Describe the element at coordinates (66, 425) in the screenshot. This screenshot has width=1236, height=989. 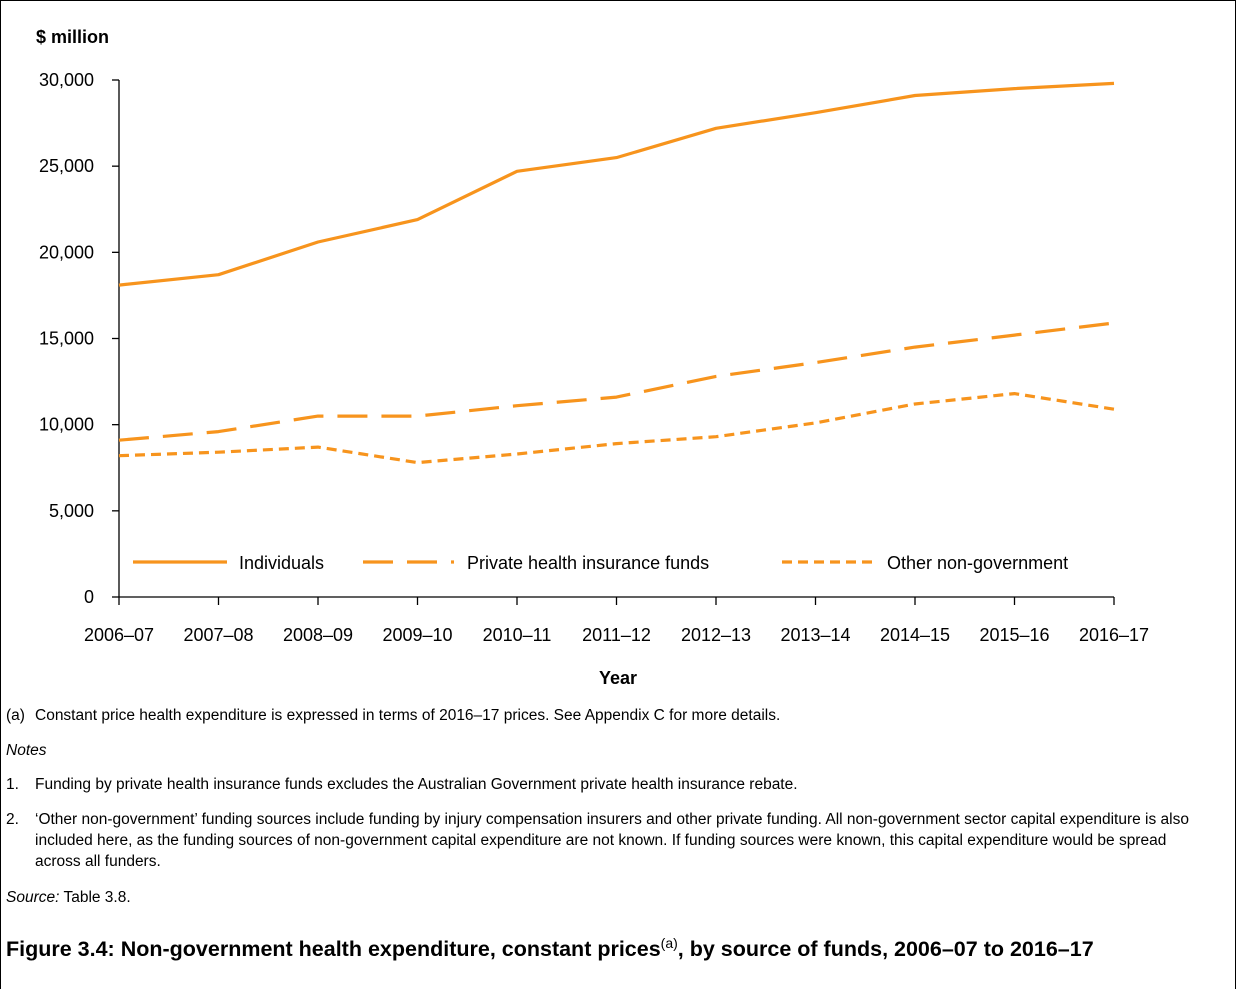
I see `y-tick-label: 10,000` at that location.